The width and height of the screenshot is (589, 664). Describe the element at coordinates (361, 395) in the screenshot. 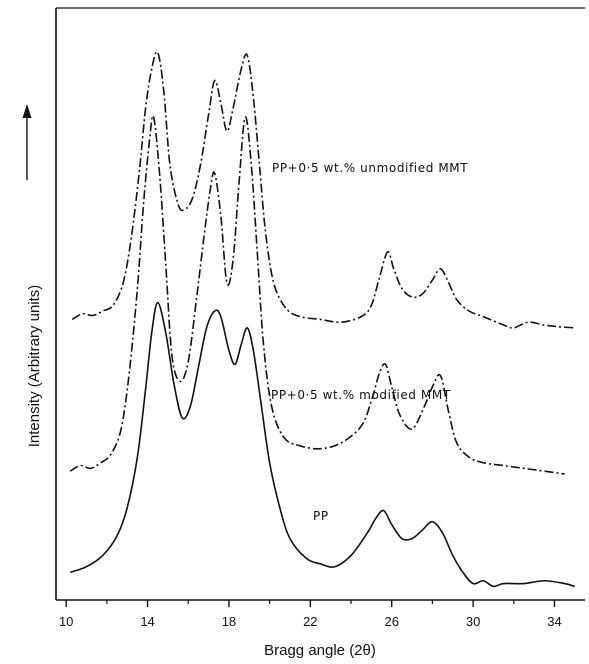

I see `annotation-modified: PP+0·5 wt.% modified MMT` at that location.